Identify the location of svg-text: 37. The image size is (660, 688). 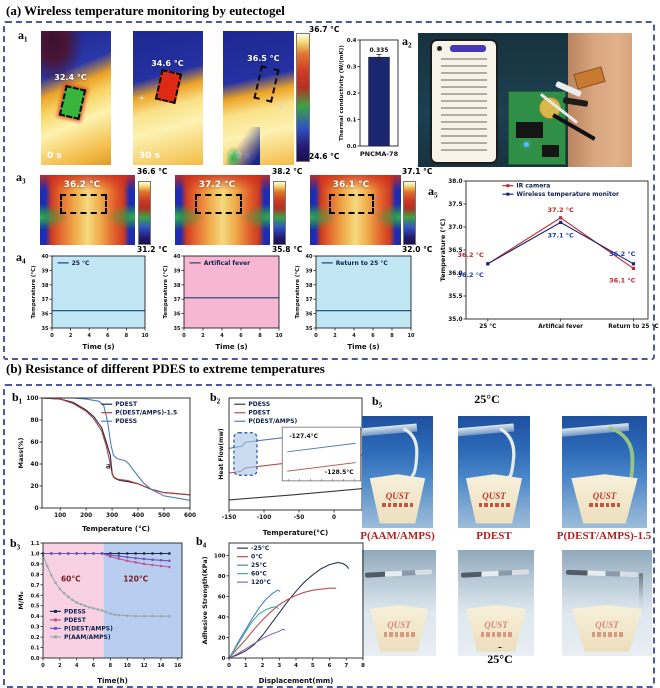
(309, 300).